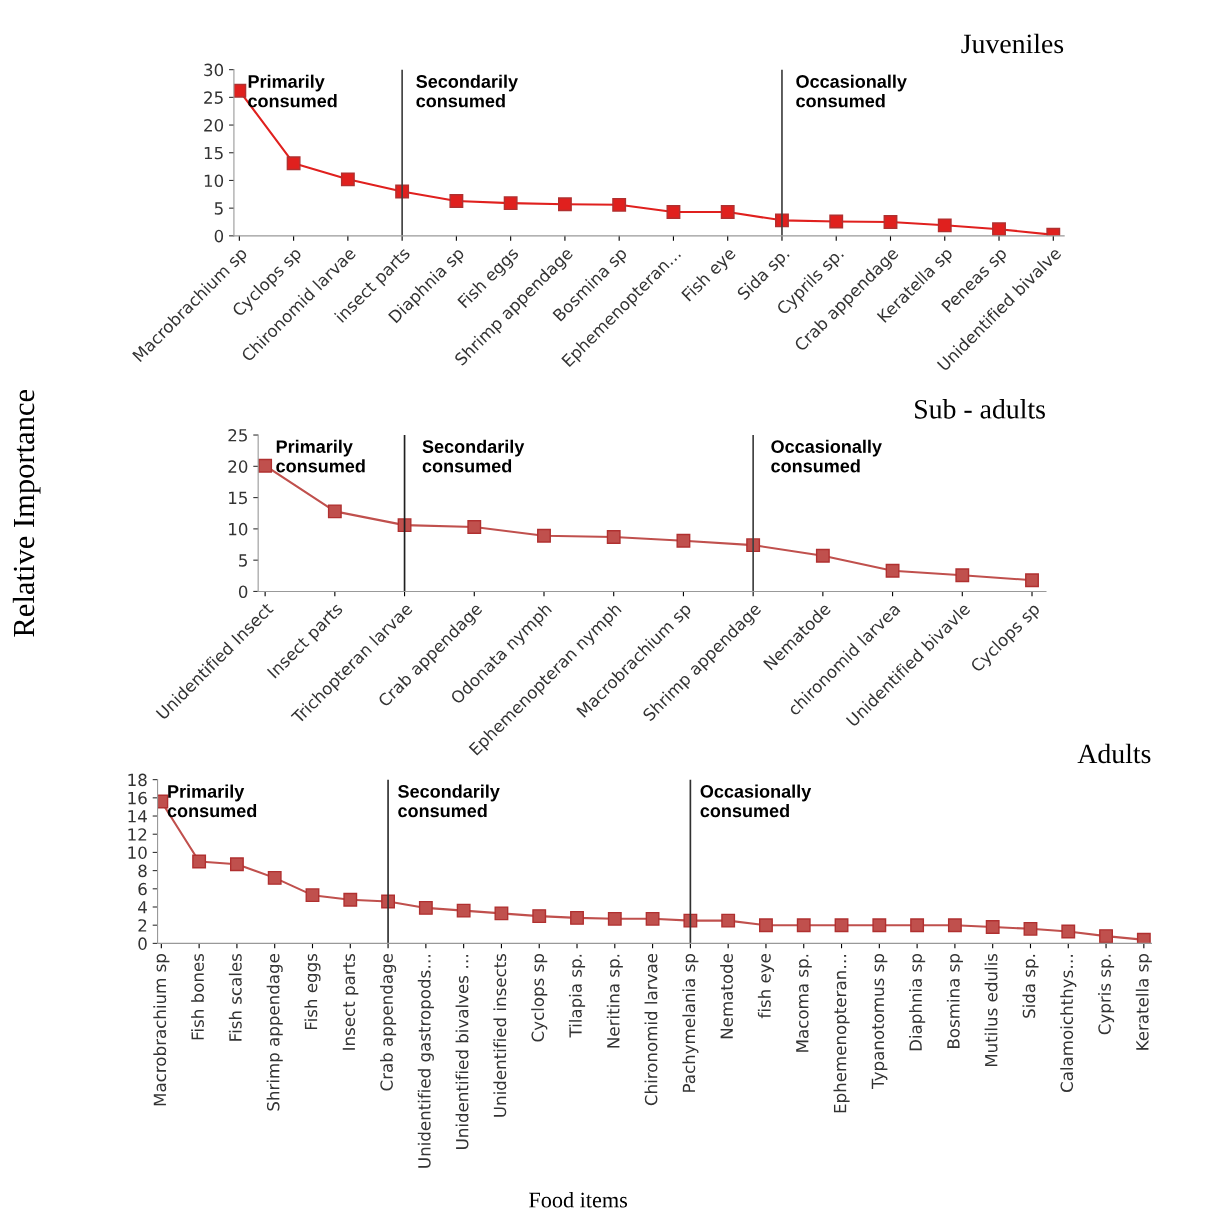 Image resolution: width=1212 pixels, height=1222 pixels. What do you see at coordinates (1030, 986) in the screenshot?
I see `x-tick-label: Sida sp.` at bounding box center [1030, 986].